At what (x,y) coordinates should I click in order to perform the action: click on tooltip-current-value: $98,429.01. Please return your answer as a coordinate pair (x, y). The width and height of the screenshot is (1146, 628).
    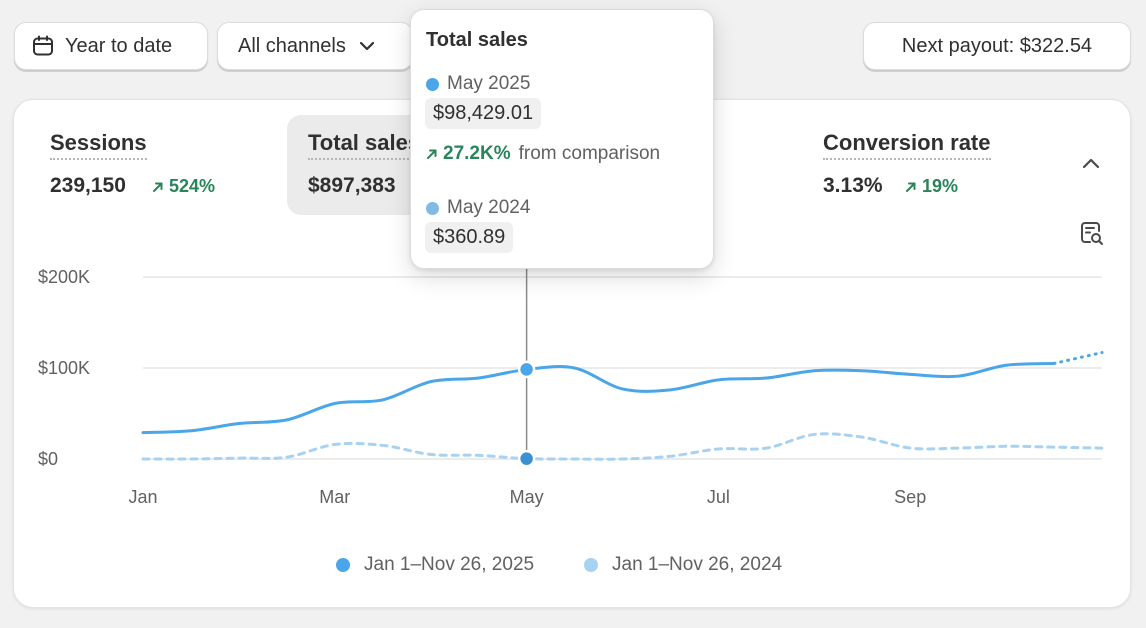
    Looking at the image, I should click on (483, 113).